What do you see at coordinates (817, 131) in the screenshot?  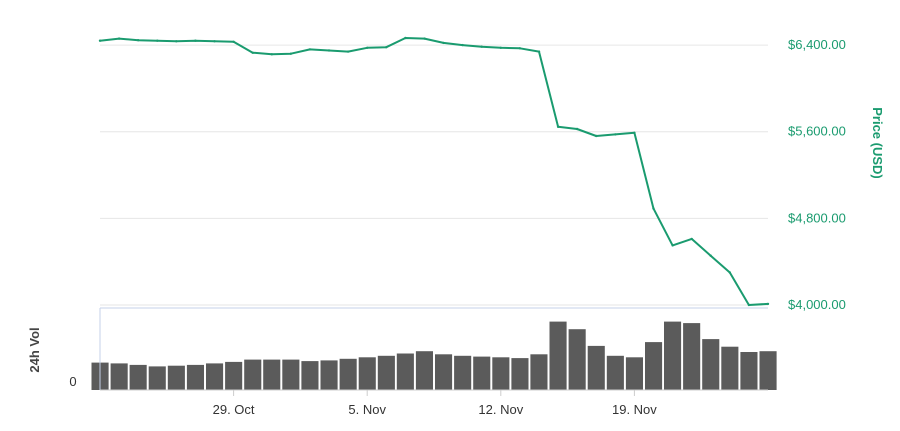 I see `price-tick-label: $5,600.00` at bounding box center [817, 131].